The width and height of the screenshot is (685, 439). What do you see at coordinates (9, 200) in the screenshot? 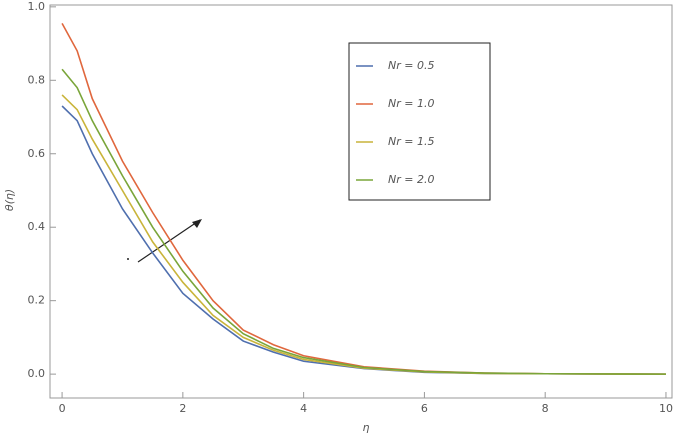
I see `y-axis-label: θ(η)` at bounding box center [9, 200].